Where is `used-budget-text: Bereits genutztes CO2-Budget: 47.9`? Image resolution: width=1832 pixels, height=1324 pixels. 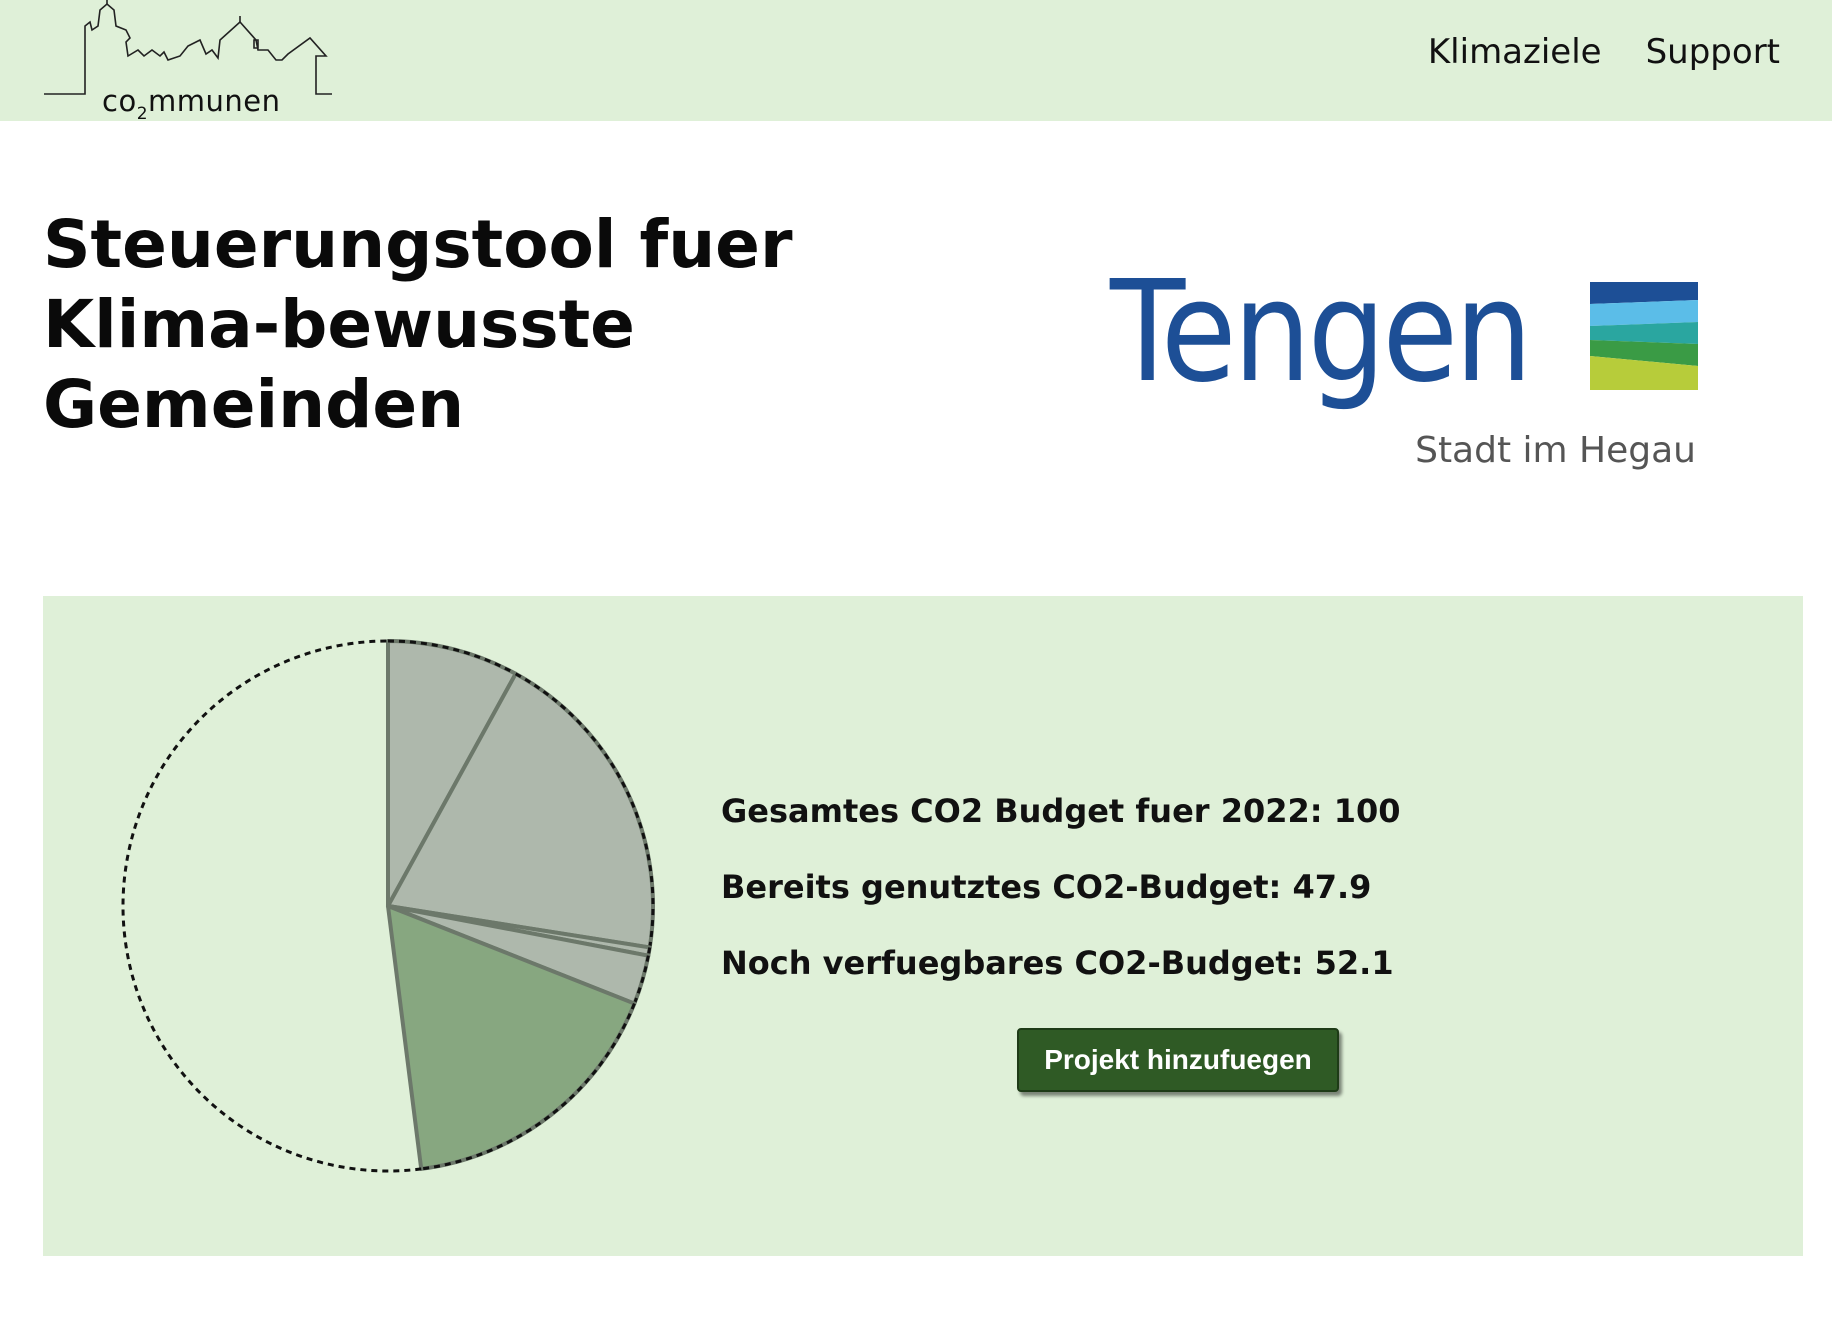 used-budget-text: Bereits genutztes CO2-Budget: 47.9 is located at coordinates (1046, 887).